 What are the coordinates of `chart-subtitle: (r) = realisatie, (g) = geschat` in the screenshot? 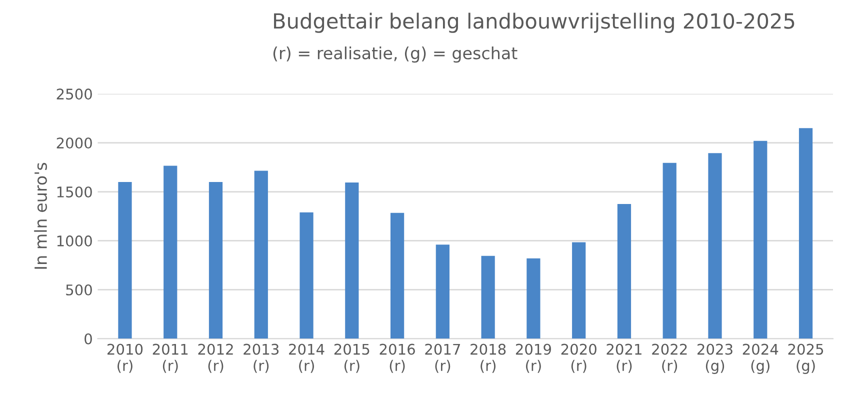 It's located at (395, 54).